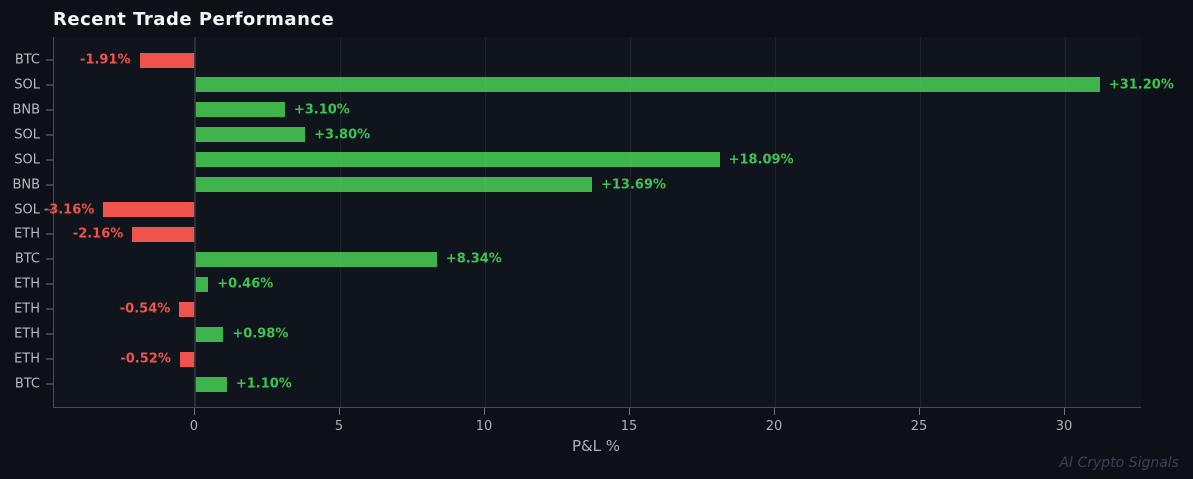 The width and height of the screenshot is (1193, 479). Describe the element at coordinates (145, 359) in the screenshot. I see `bar-value-label: -0.52%` at that location.